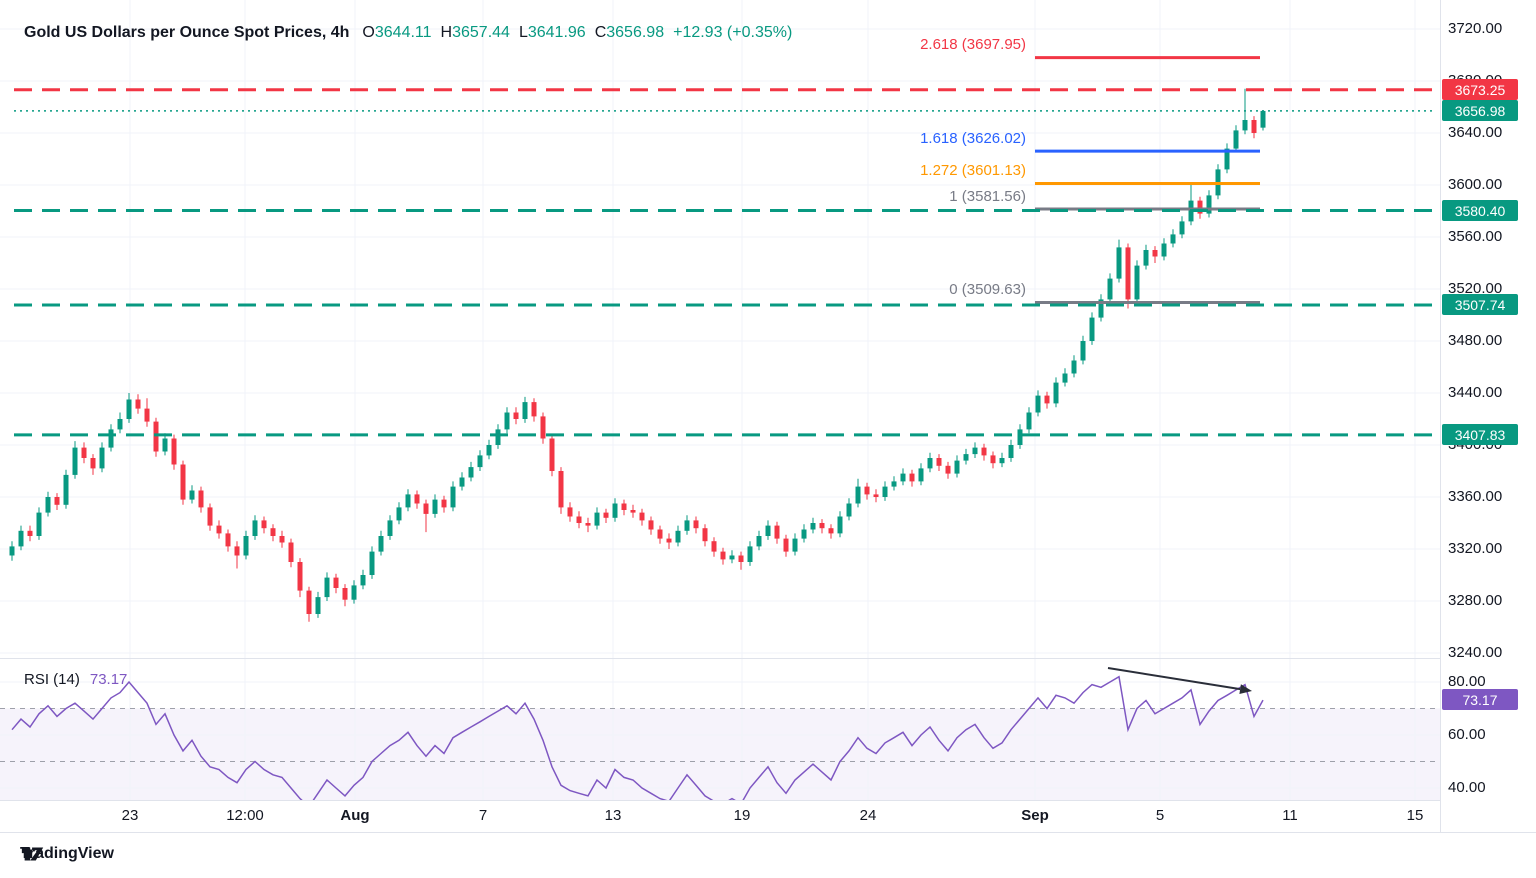 Image resolution: width=1536 pixels, height=878 pixels. Describe the element at coordinates (355, 815) in the screenshot. I see `time-axis-tick-Aug: Aug` at that location.